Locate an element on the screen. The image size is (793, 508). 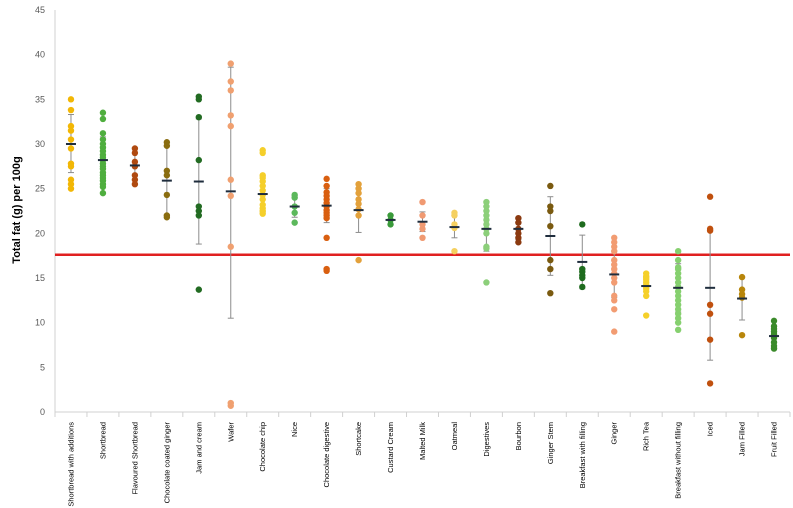
y-tick-label: 45 is located at coordinates (40, 10).